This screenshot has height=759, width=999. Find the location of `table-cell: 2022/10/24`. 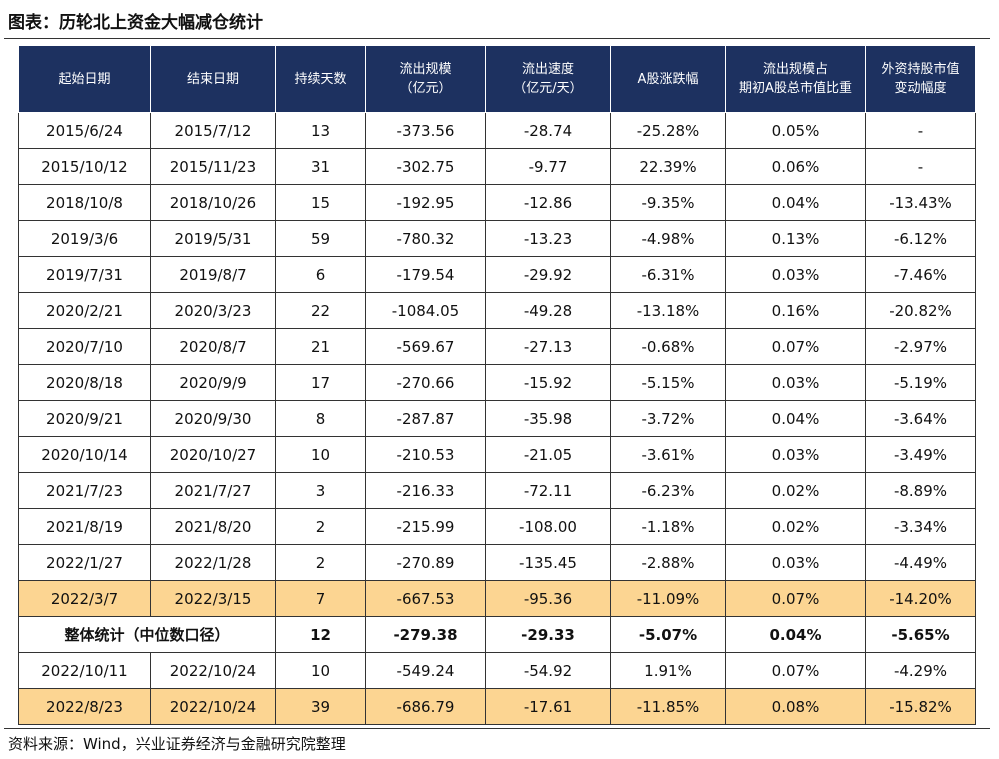

table-cell: 2022/10/24 is located at coordinates (213, 670).